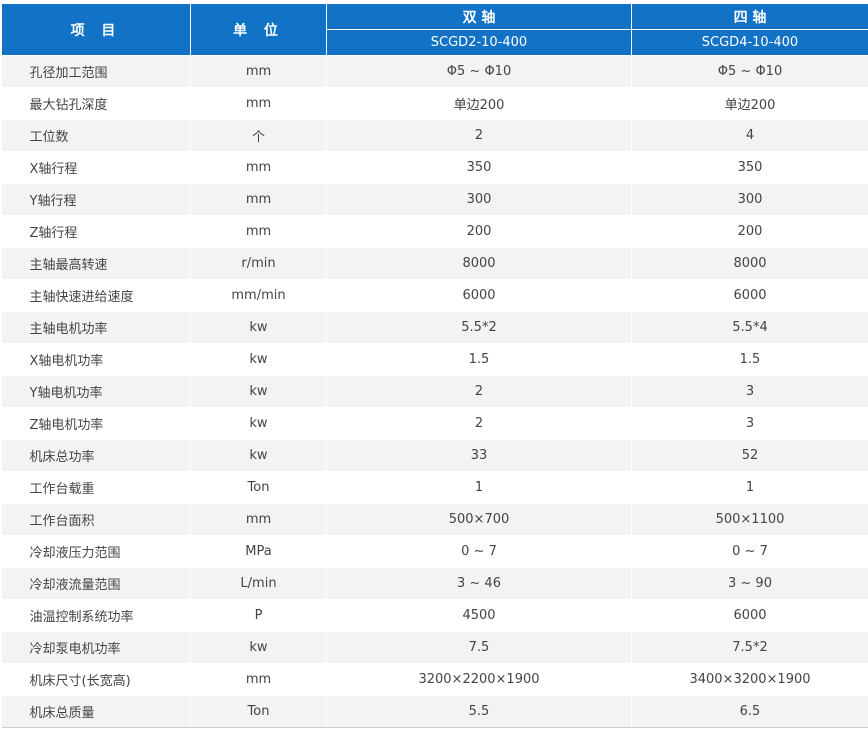 Image resolution: width=868 pixels, height=734 pixels. What do you see at coordinates (96, 296) in the screenshot?
I see `row-name-cell: 主轴快速进给速度` at bounding box center [96, 296].